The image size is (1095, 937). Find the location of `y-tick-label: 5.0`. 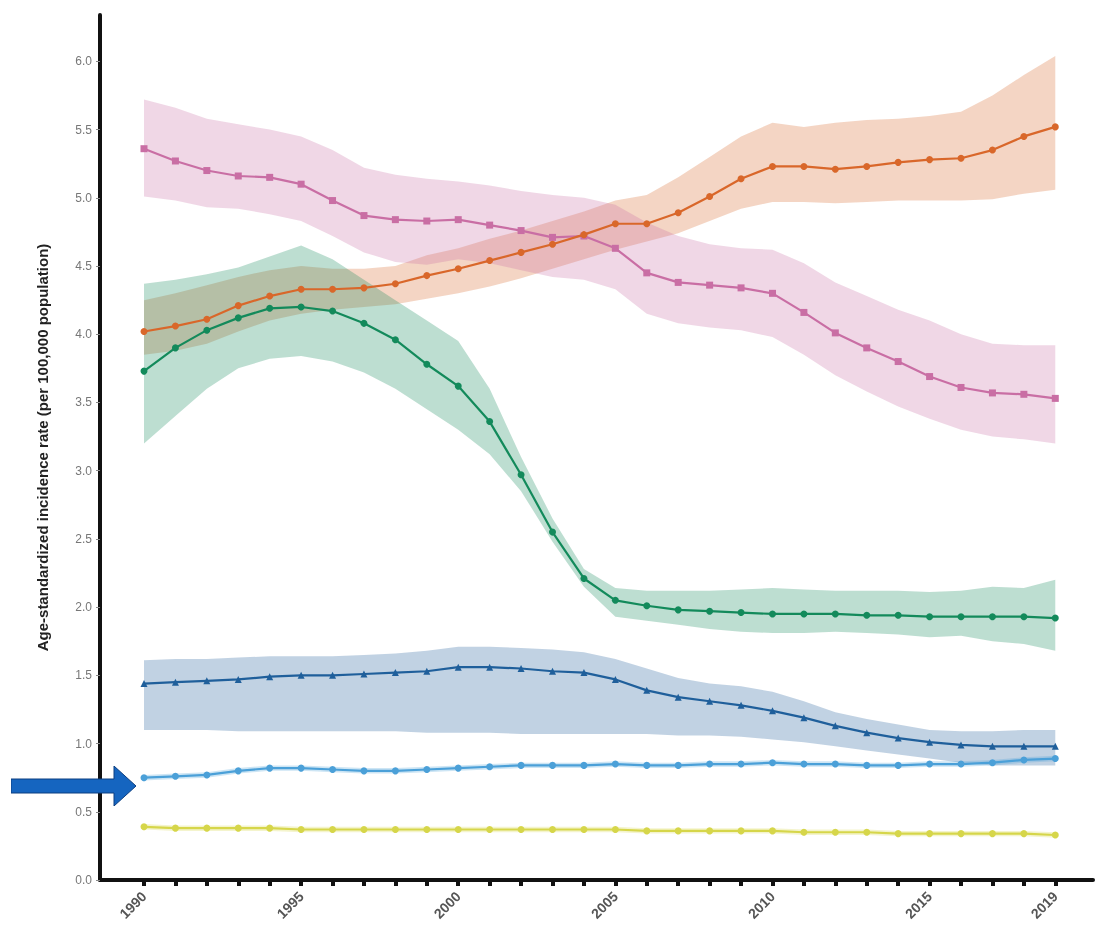

y-tick-label: 5.0 is located at coordinates (84, 197).